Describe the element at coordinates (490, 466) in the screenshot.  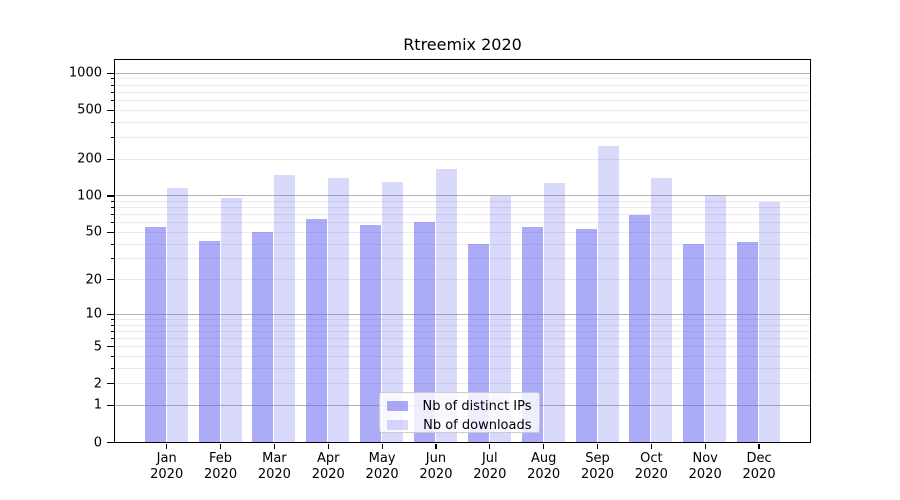
I see `x-tick-label-jul: Jul 2020` at that location.